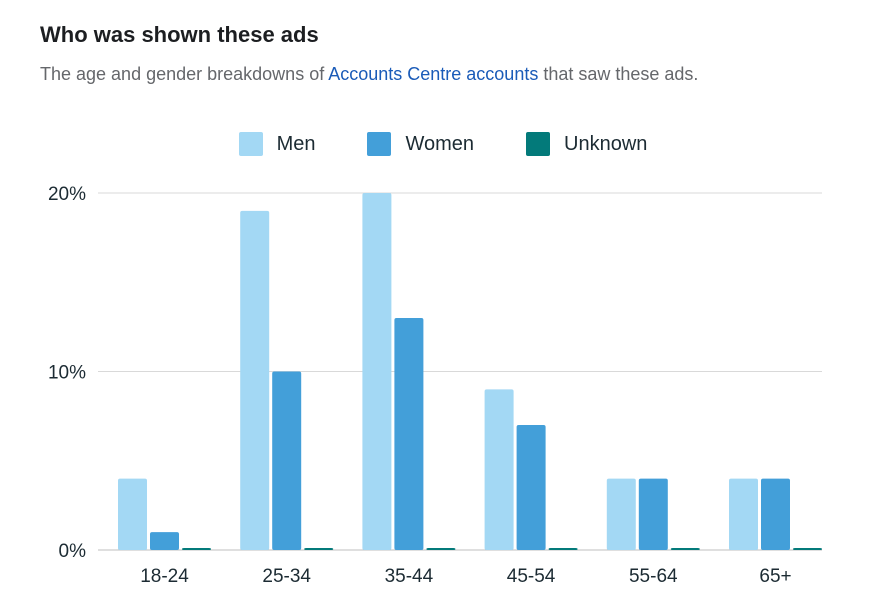 This screenshot has width=886, height=614. What do you see at coordinates (807, 549) in the screenshot?
I see `bar-unknown-65+` at bounding box center [807, 549].